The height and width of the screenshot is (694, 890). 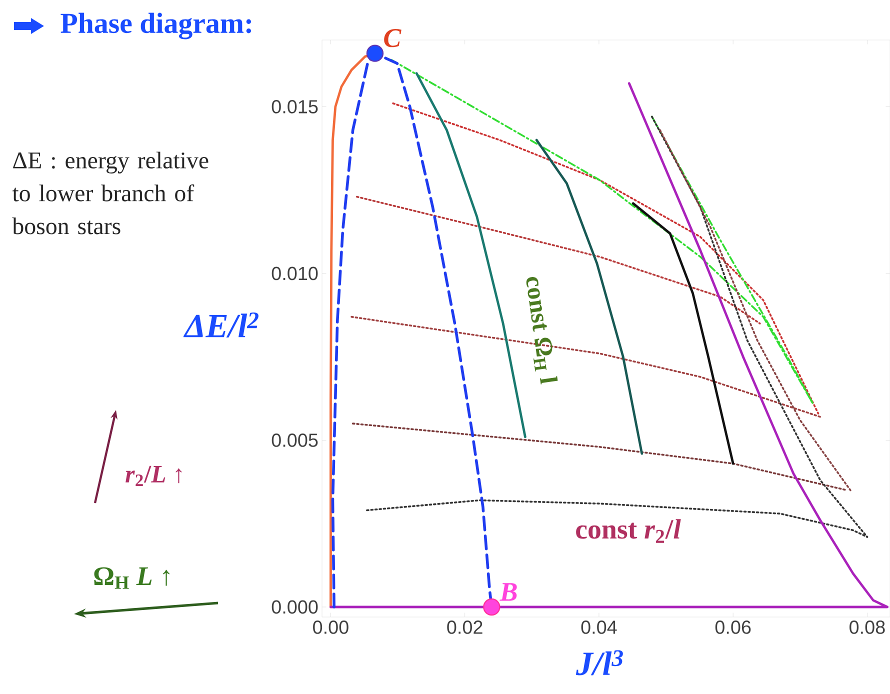 What do you see at coordinates (599, 663) in the screenshot?
I see `x-axis-title: J/l$^{3}$` at bounding box center [599, 663].